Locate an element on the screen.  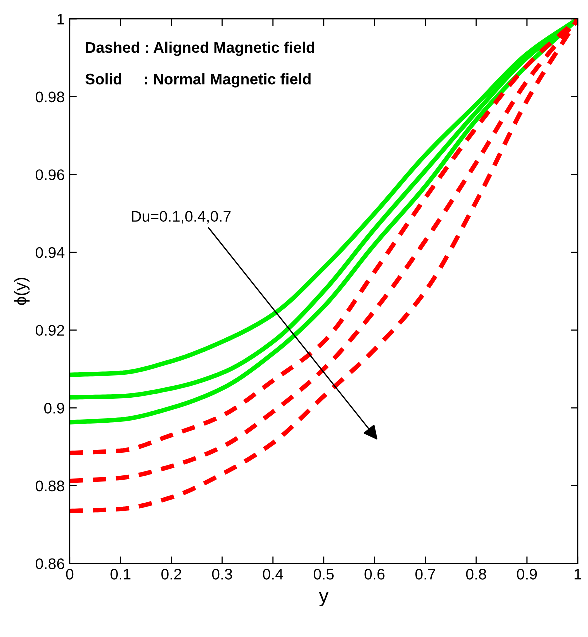
y-axis-title: ϕ(y) is located at coordinates (22, 292).